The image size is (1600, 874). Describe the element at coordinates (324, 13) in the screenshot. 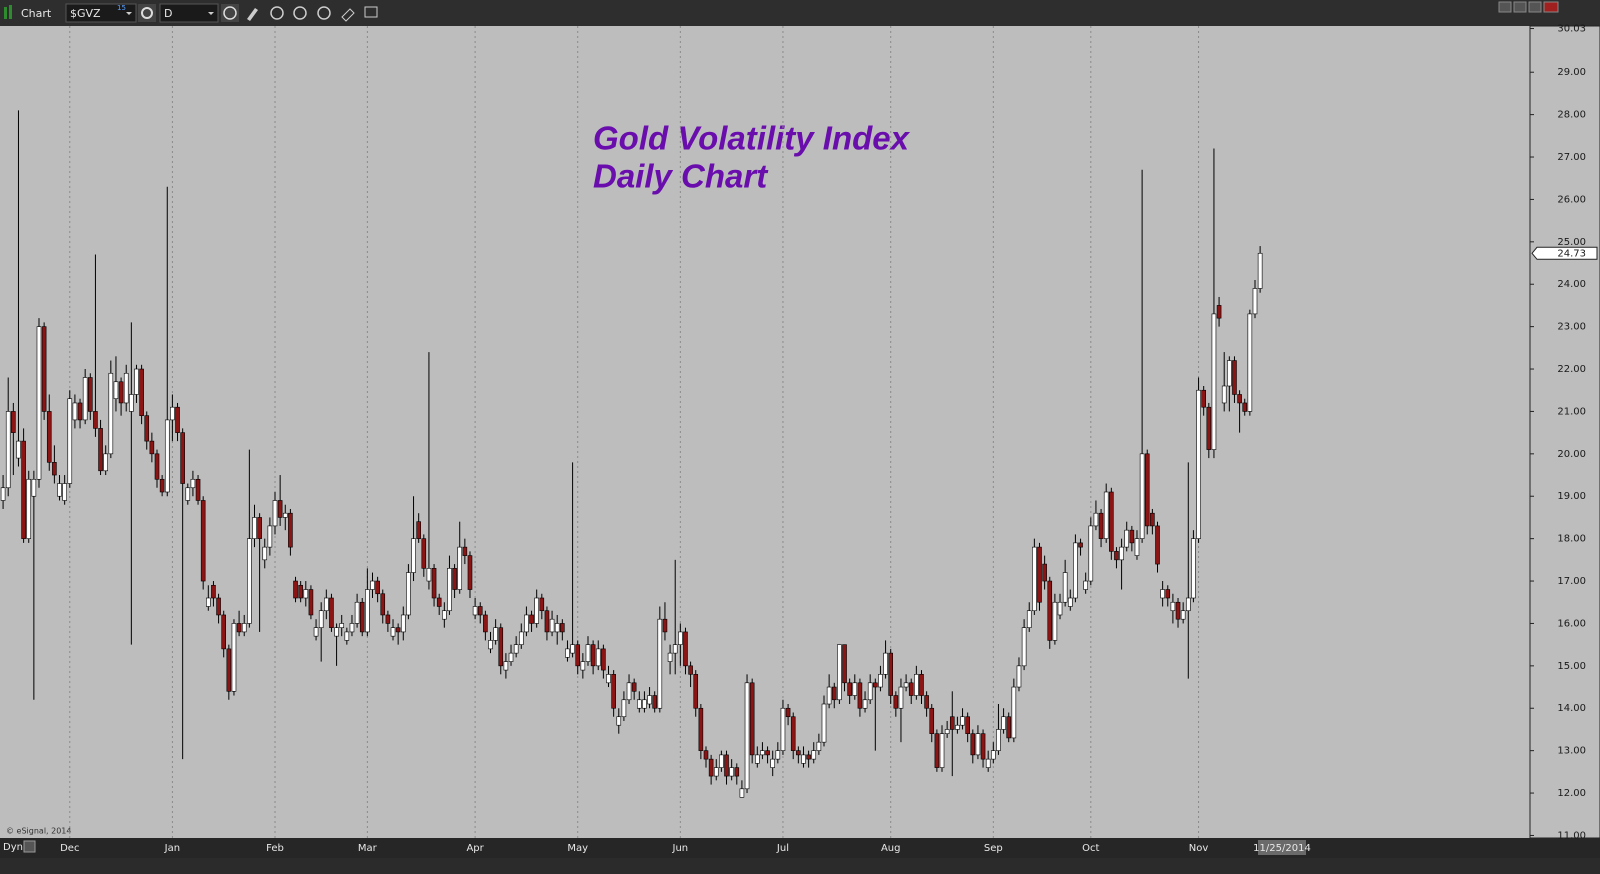

I see `alert-tool` at that location.